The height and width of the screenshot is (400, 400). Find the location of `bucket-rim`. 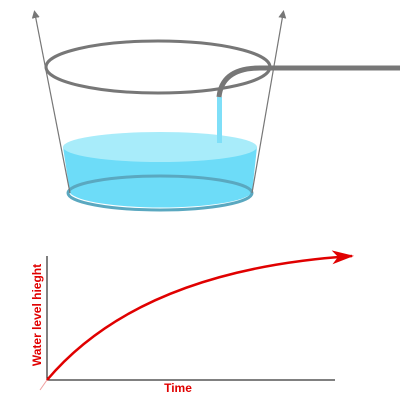

bucket-rim is located at coordinates (158, 67).